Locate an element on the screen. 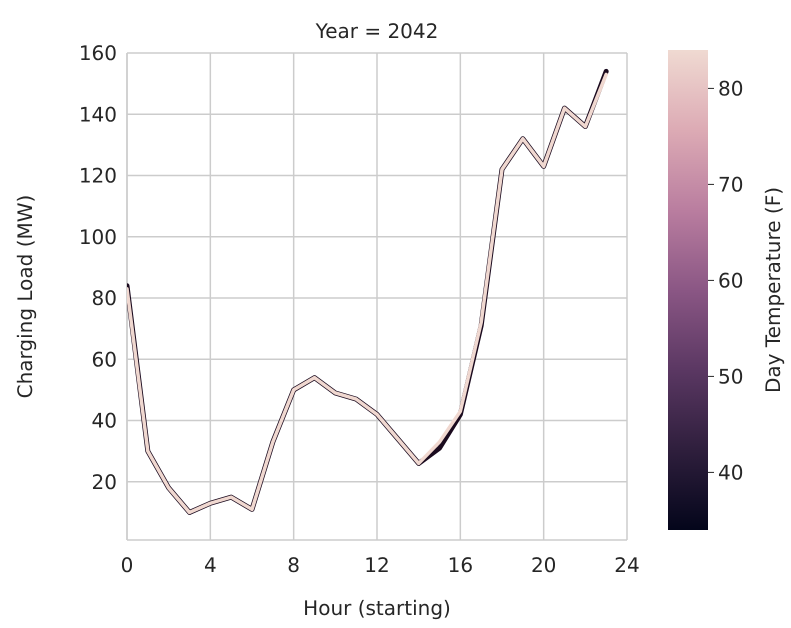  y-tick-label: 120 is located at coordinates (97, 176).